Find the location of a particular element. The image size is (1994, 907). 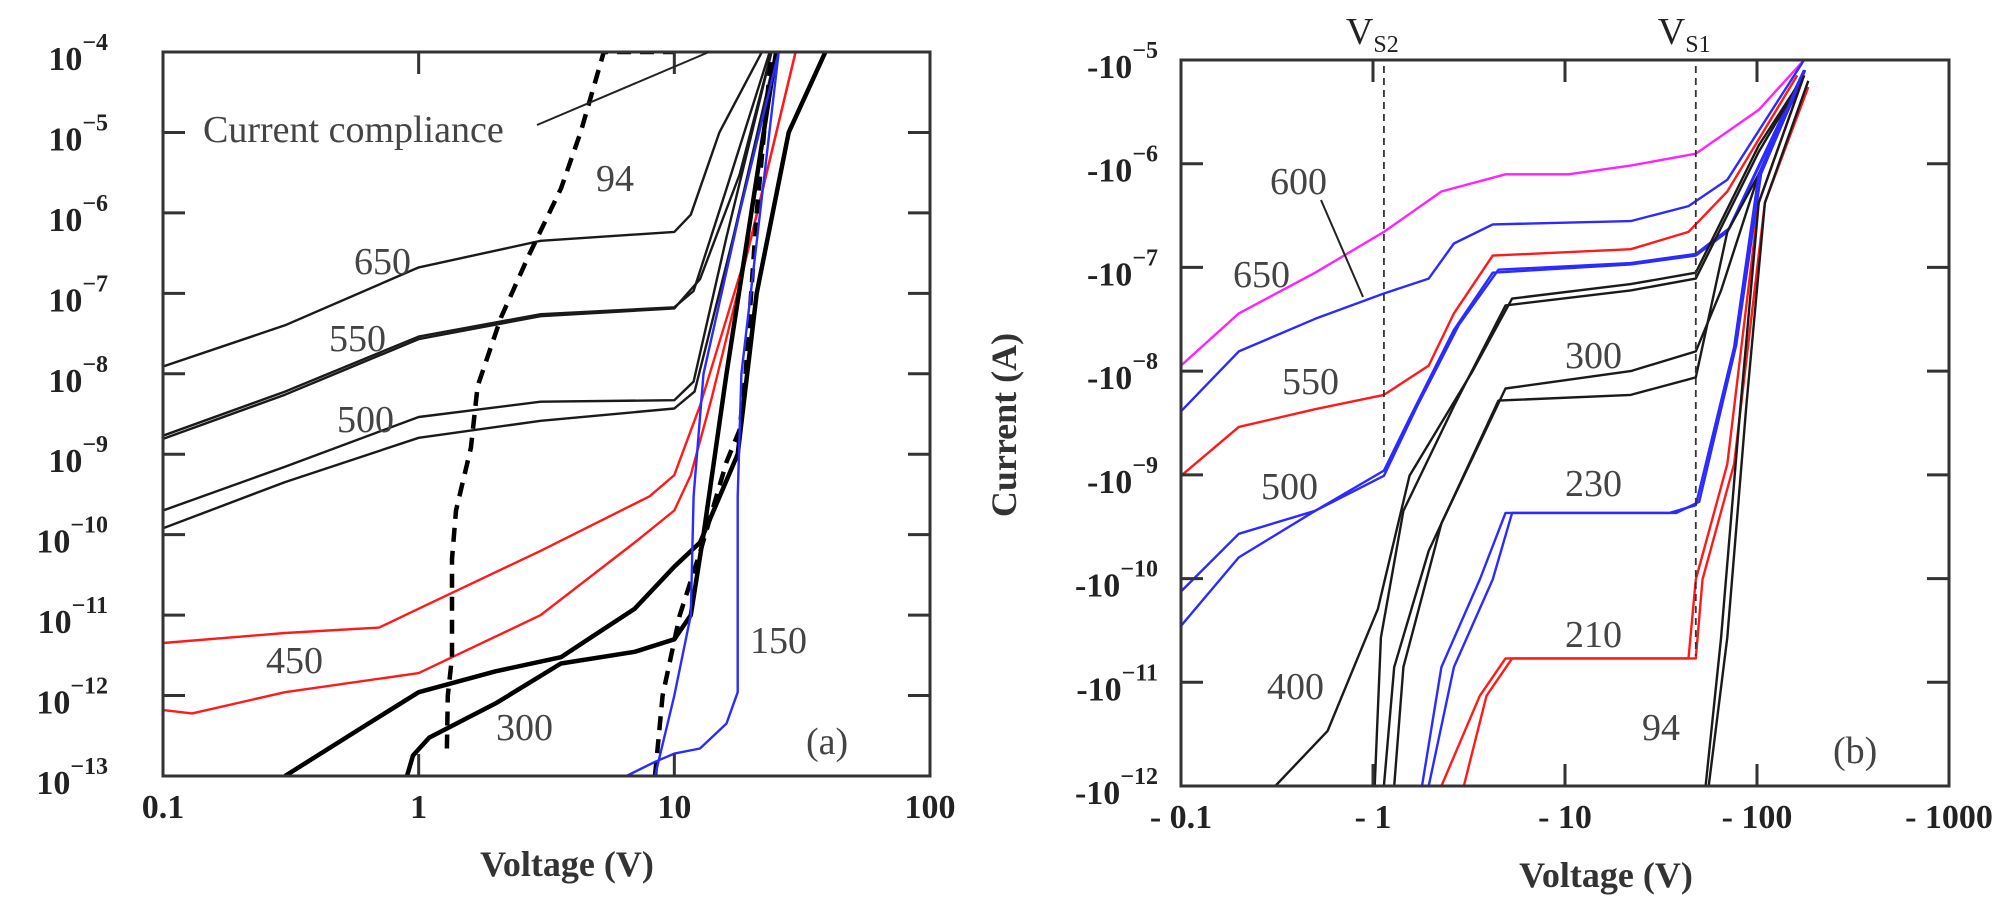

y-tick-label: 10⁻¹¹ is located at coordinates (73, 617).